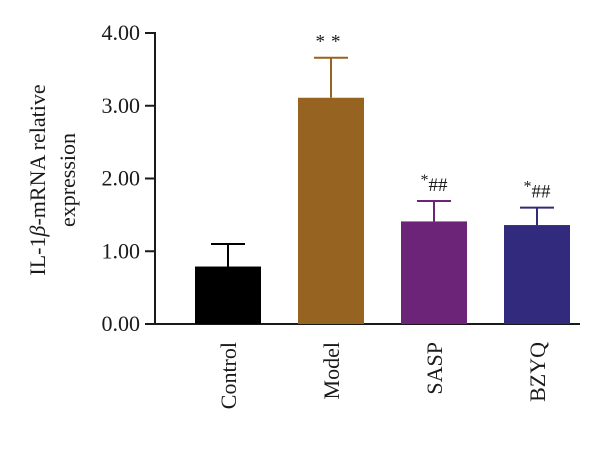 Image resolution: width=600 pixels, height=458 pixels. I want to click on y-axis-label-line2: expression, so click(67, 180).